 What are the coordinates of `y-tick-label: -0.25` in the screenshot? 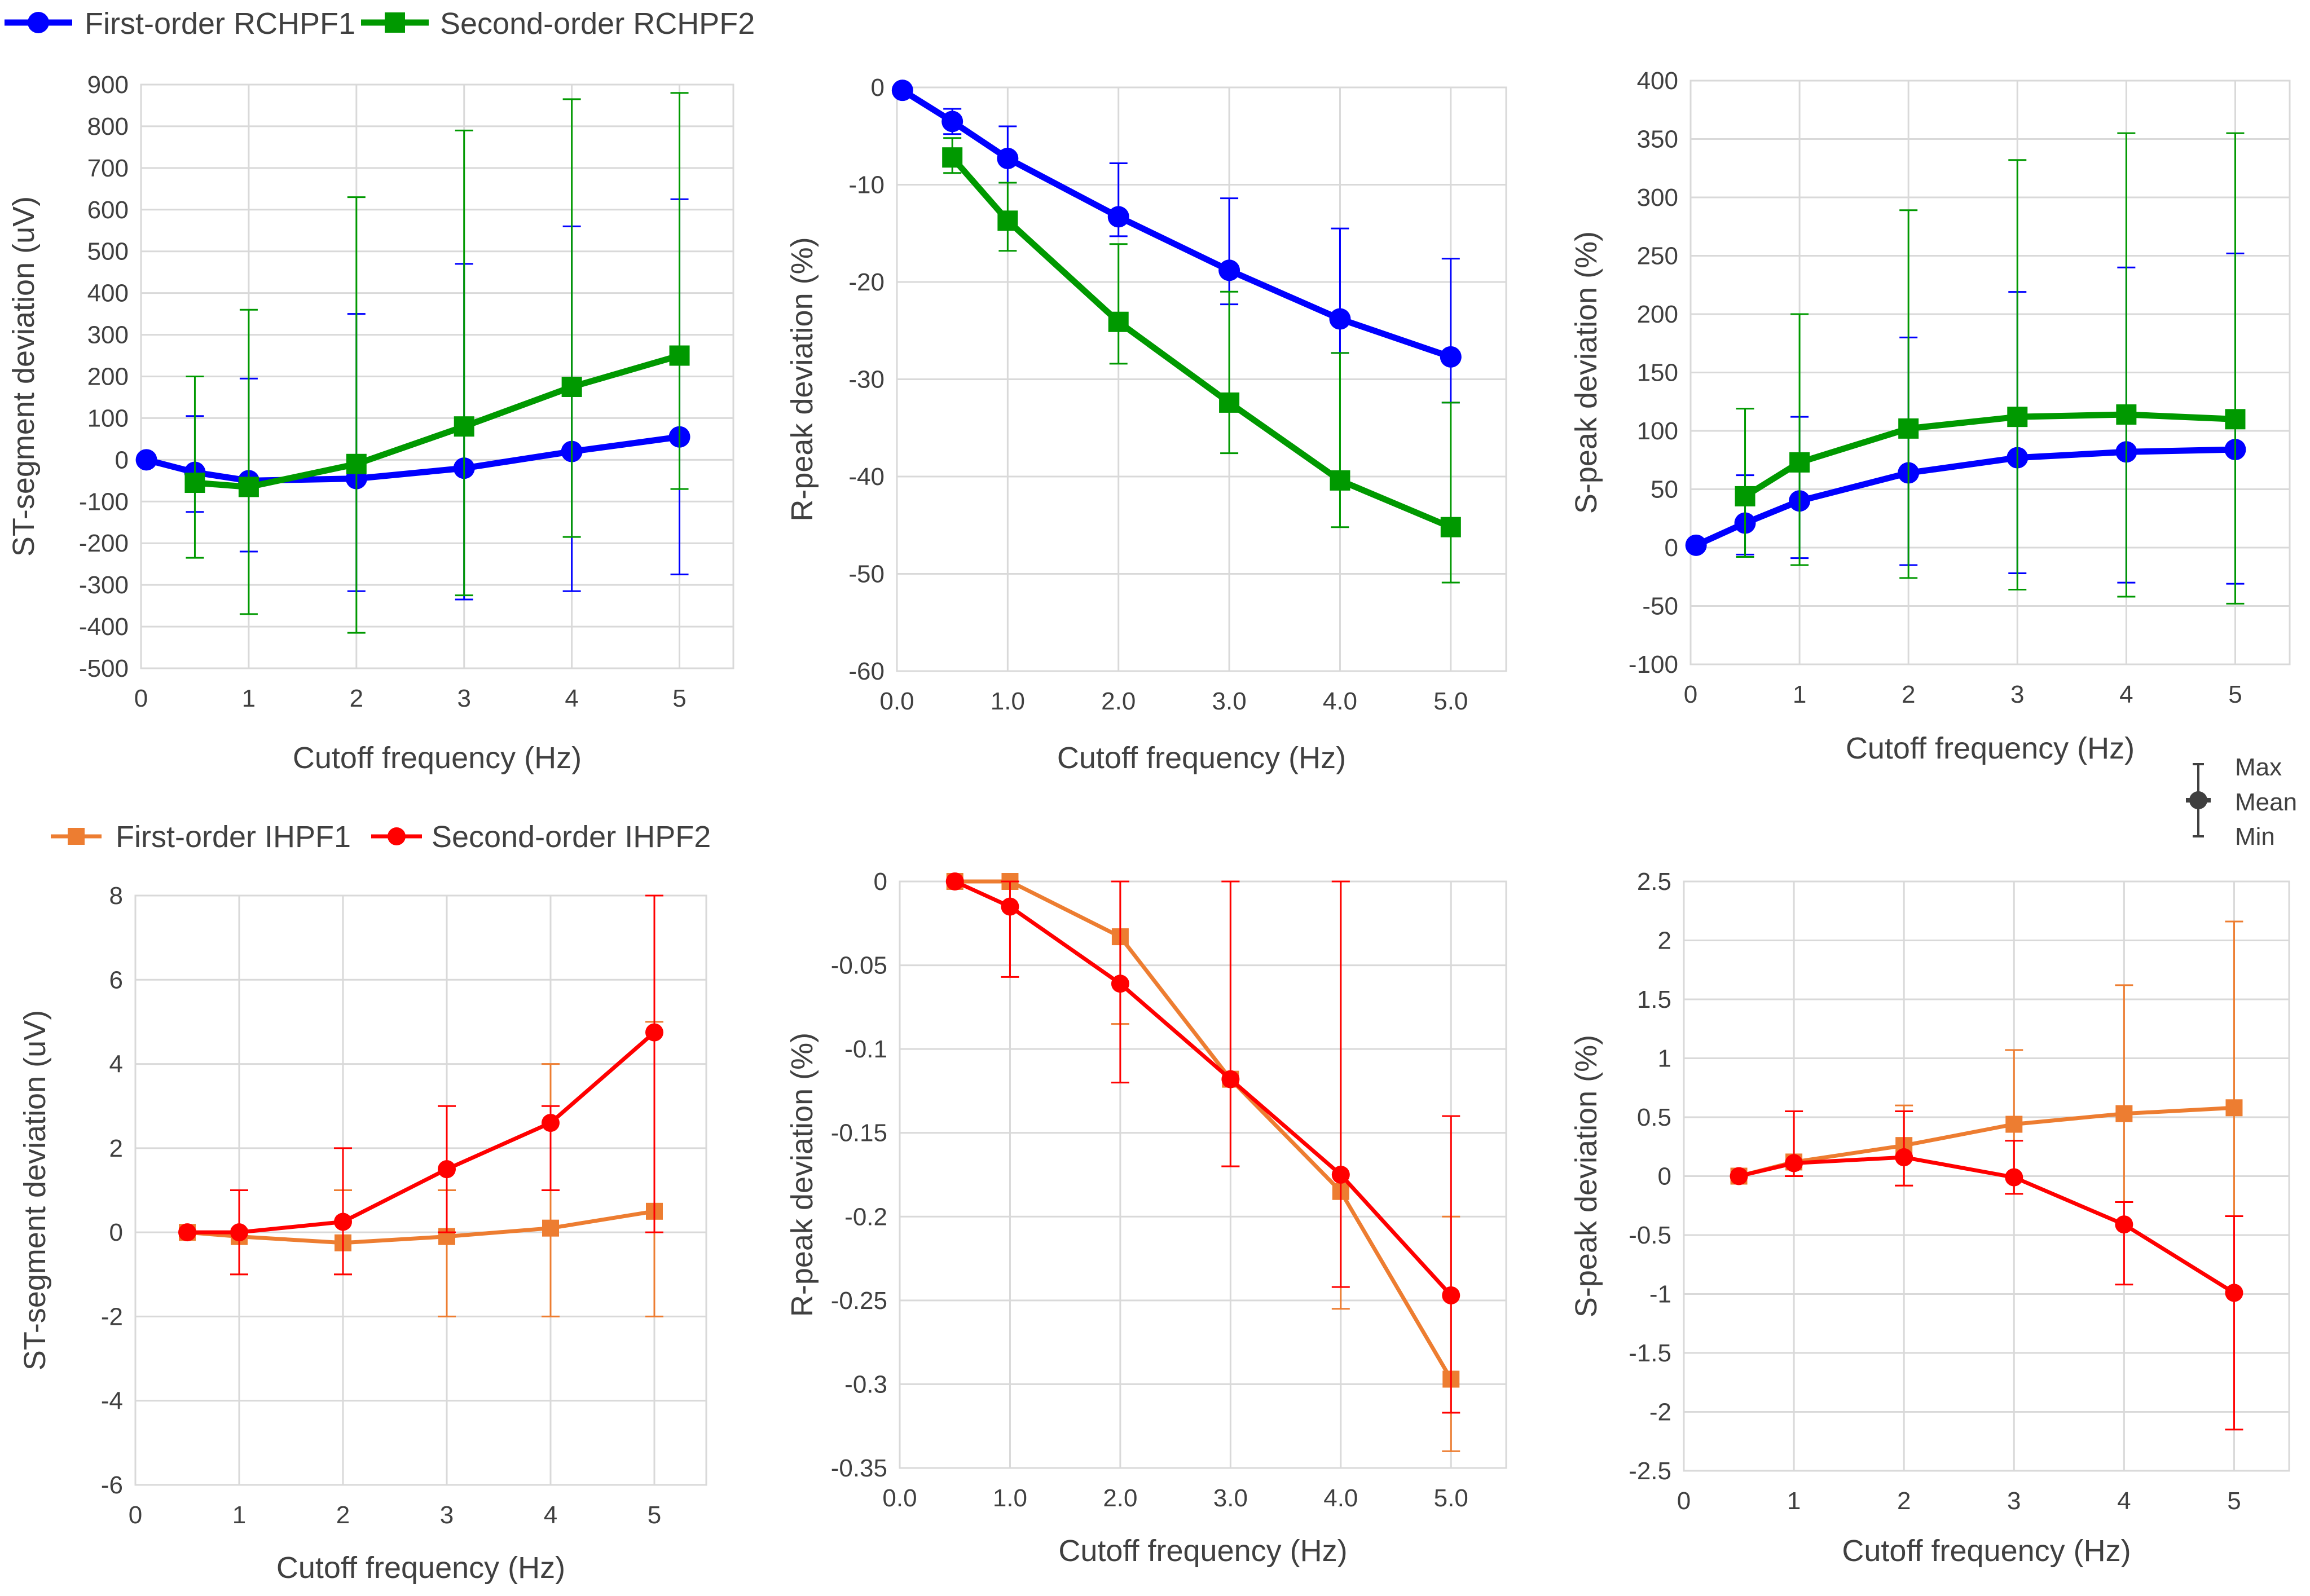 It's located at (859, 1301).